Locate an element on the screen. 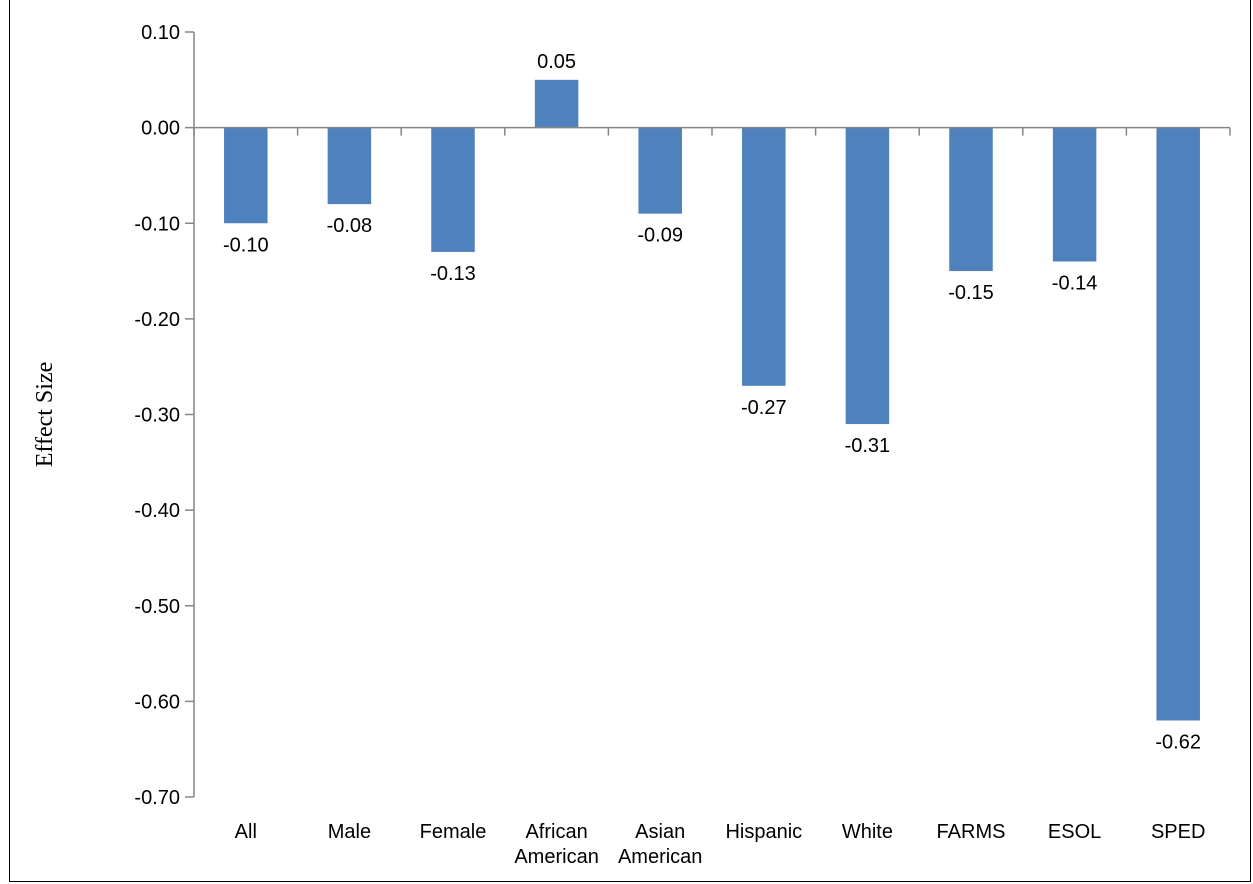  y-tick-label: 0.10 is located at coordinates (160, 33).